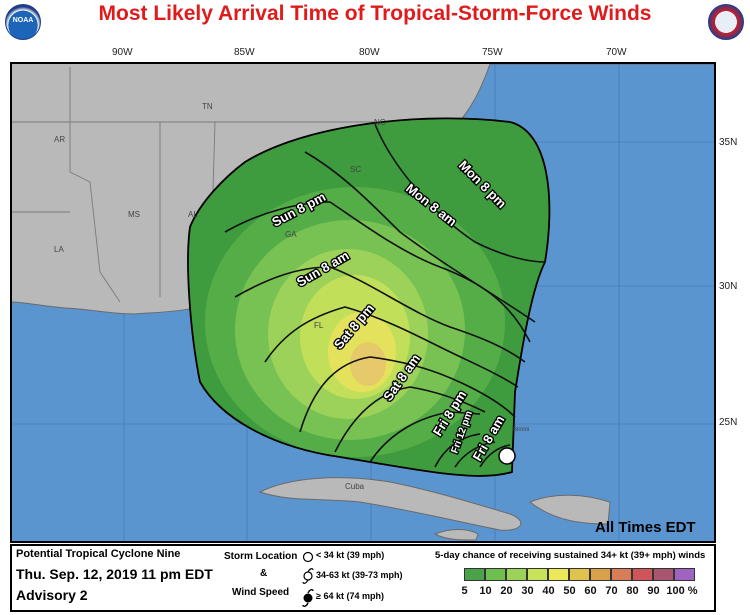 This screenshot has width=750, height=615. I want to click on chance-value-label: 5, so click(464, 591).